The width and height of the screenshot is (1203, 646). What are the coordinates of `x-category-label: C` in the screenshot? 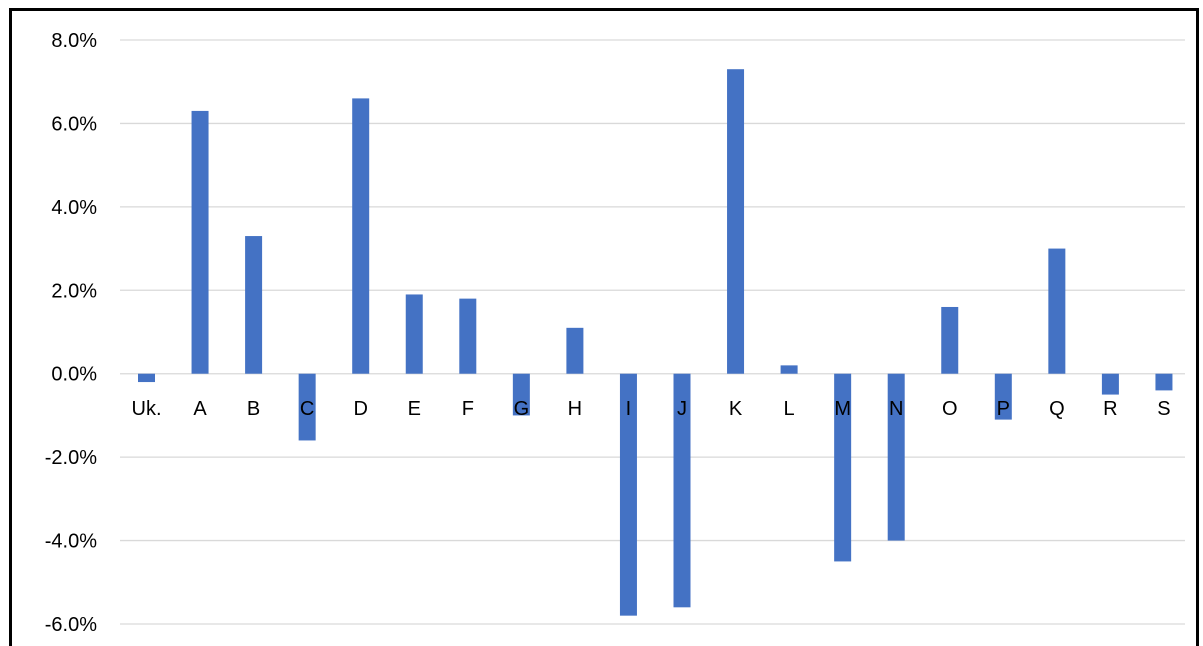 It's located at (307, 409).